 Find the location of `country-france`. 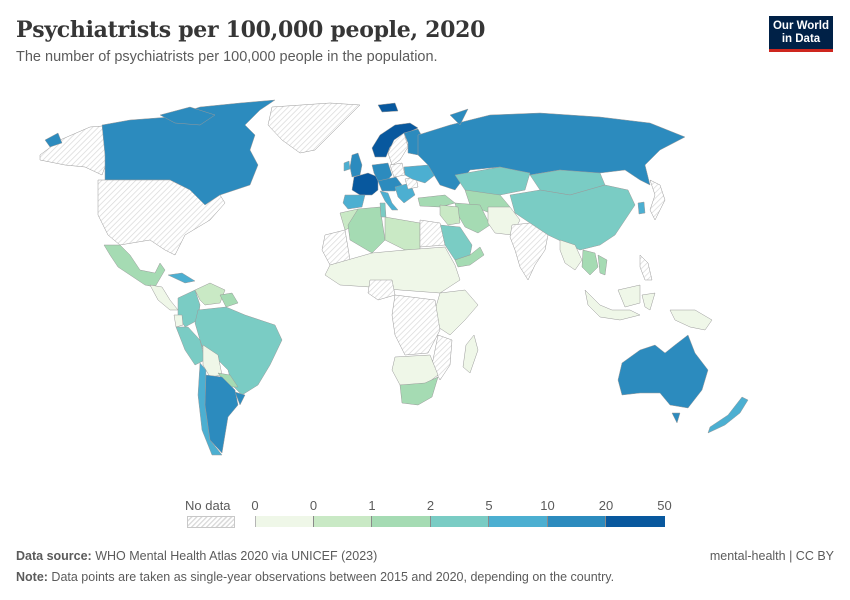

country-france is located at coordinates (365, 184).